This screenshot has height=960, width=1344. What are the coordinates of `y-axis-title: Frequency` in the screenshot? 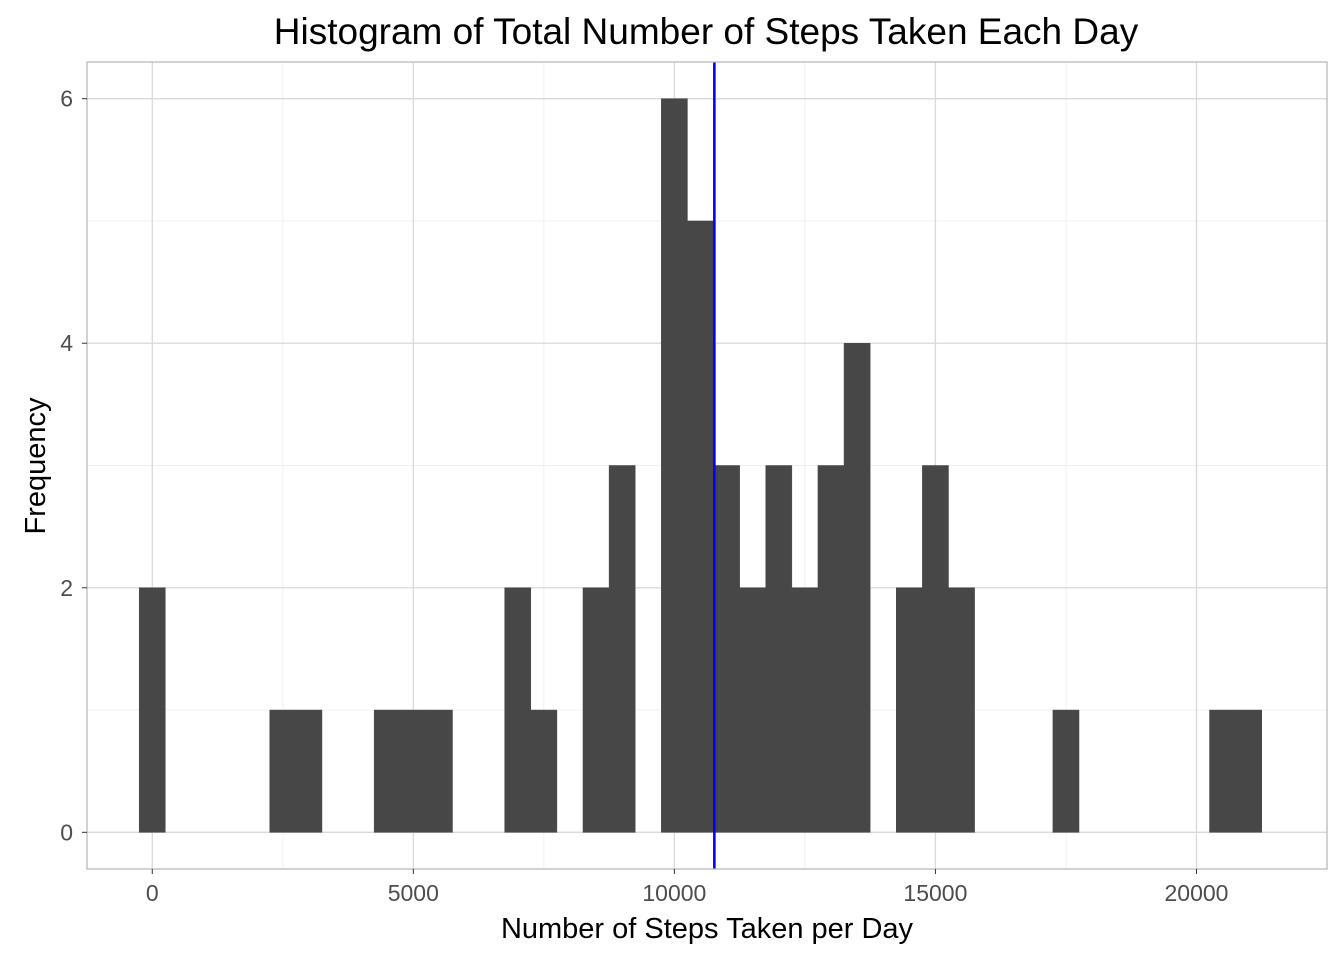 It's located at (36, 466).